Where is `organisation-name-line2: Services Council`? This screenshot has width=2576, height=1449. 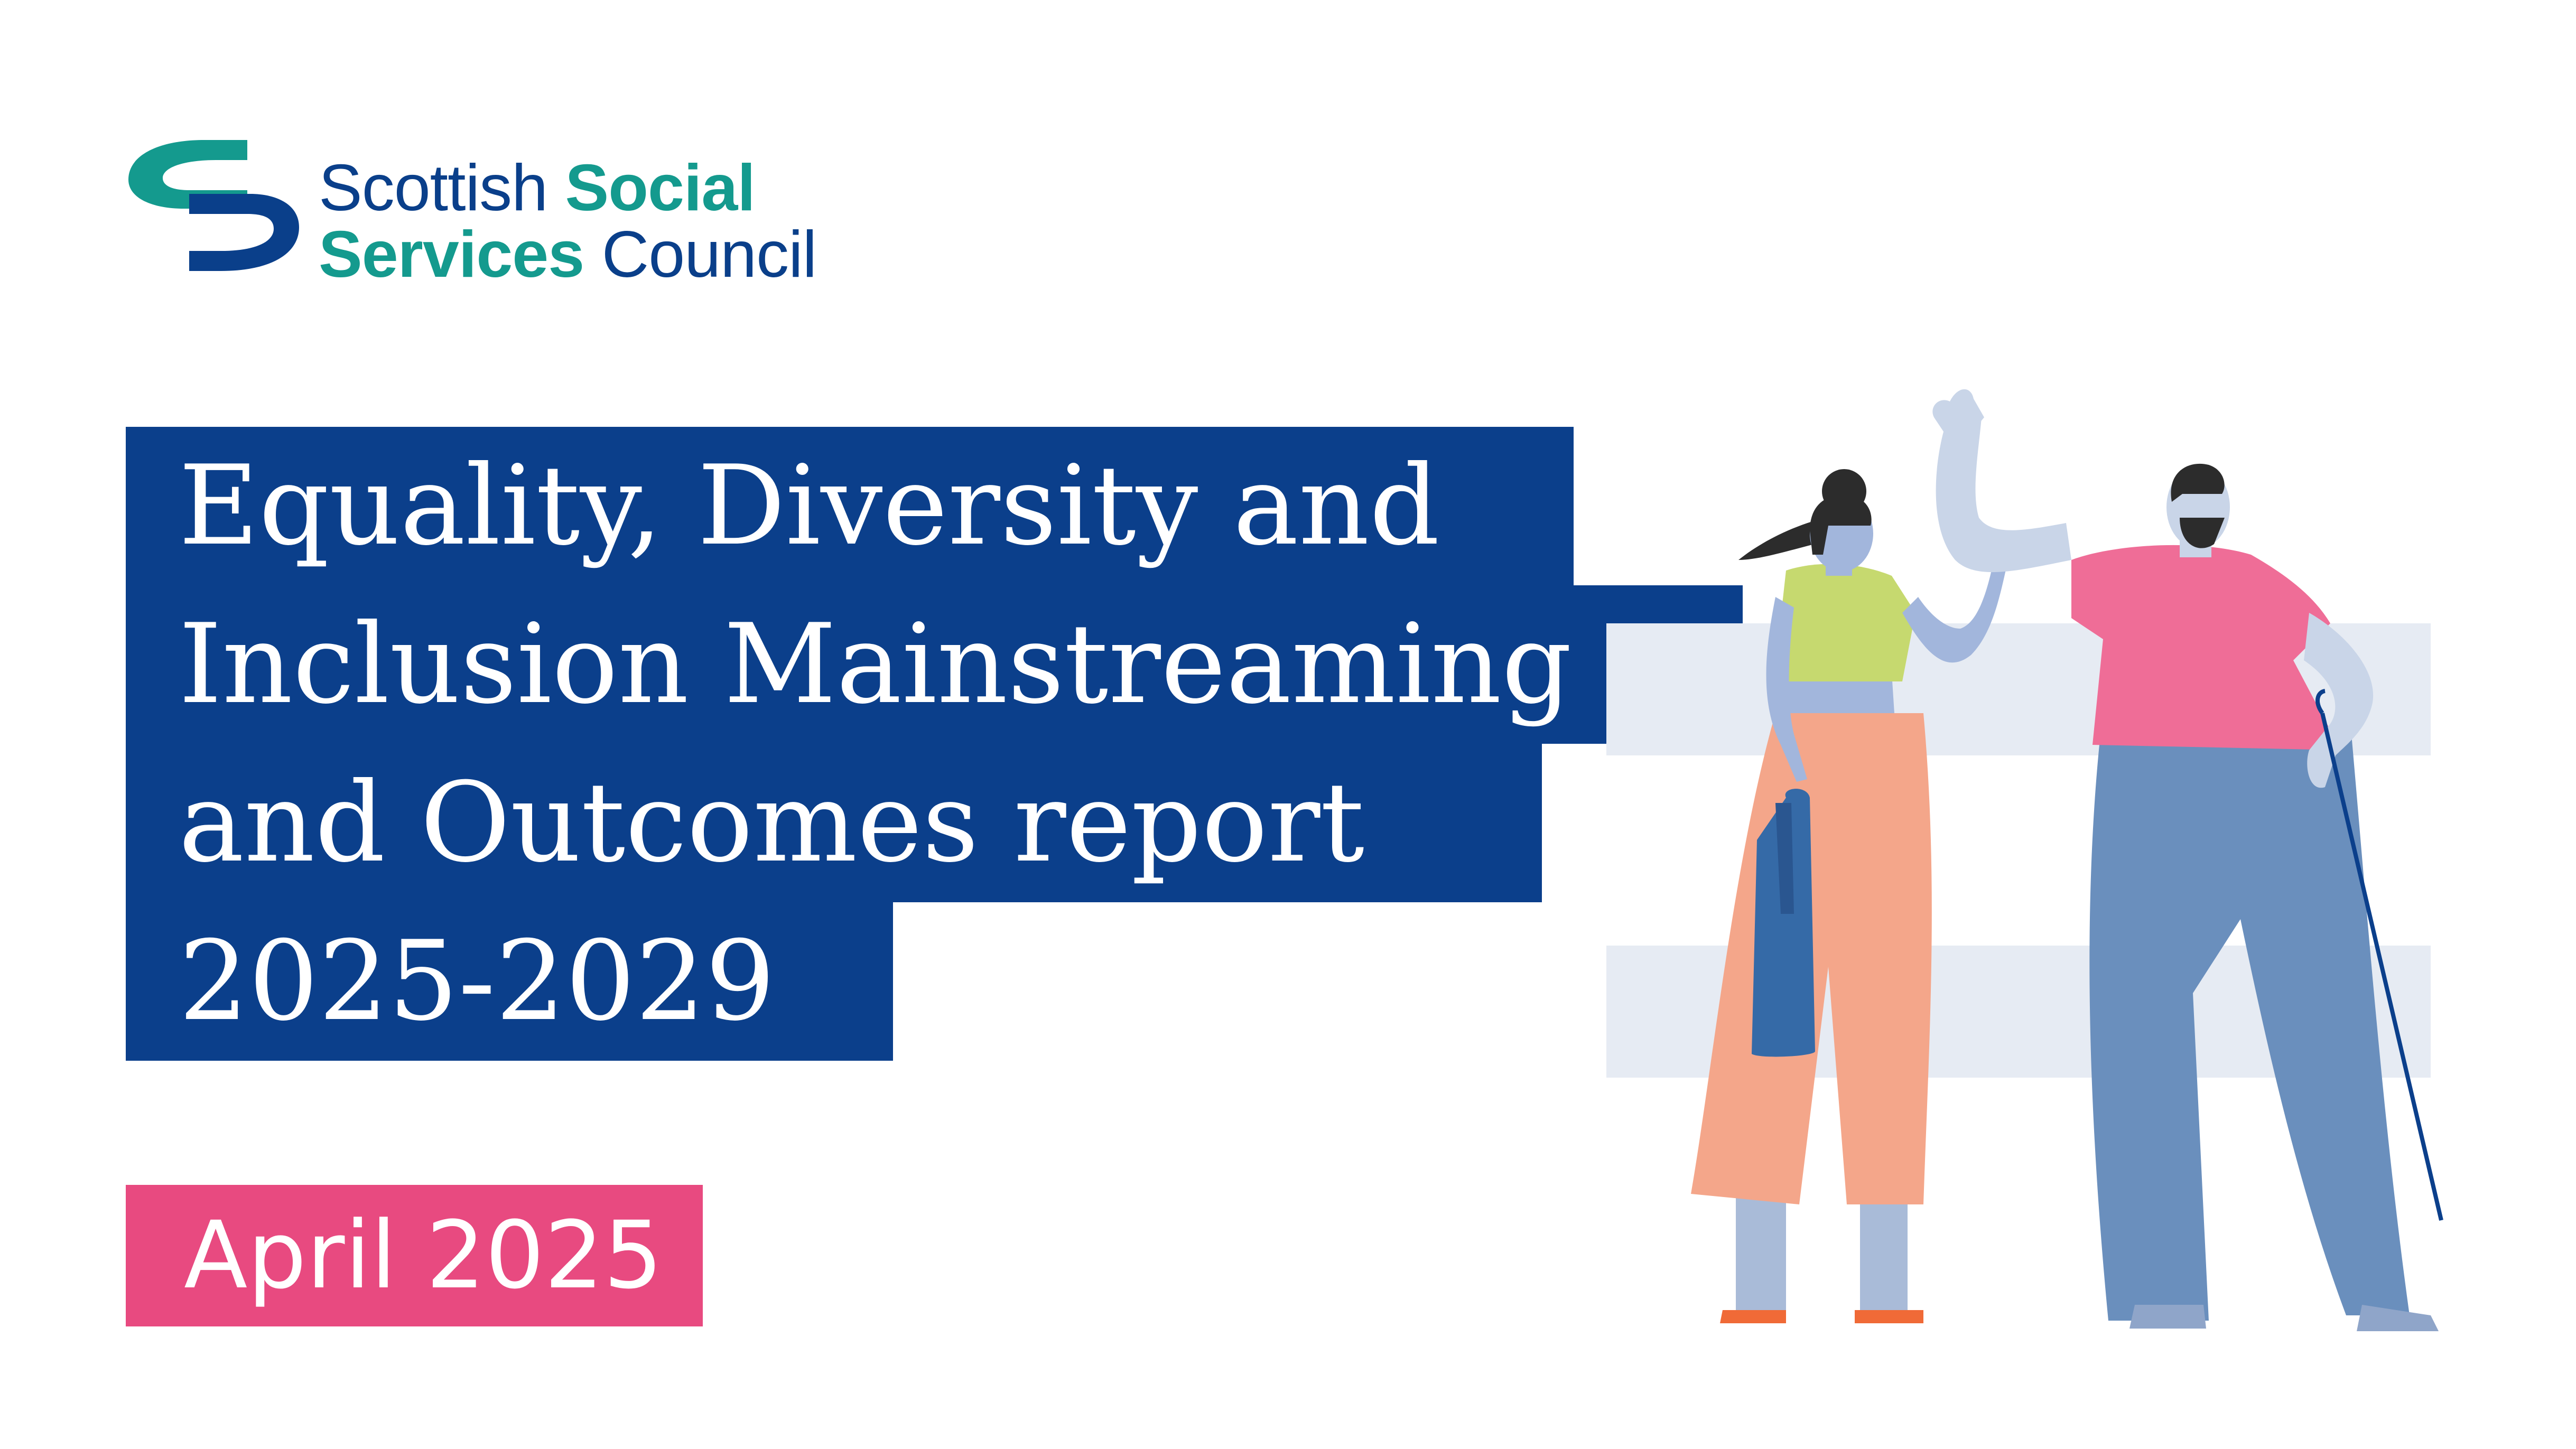 organisation-name-line2: Services Council is located at coordinates (568, 254).